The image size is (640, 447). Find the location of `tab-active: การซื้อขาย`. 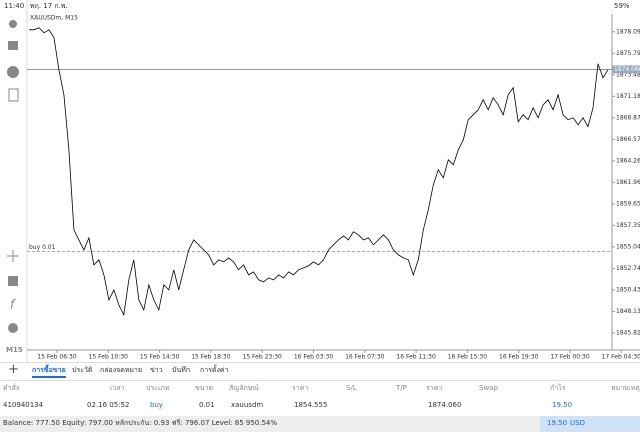

tab-active: การซื้อขาย is located at coordinates (49, 372).